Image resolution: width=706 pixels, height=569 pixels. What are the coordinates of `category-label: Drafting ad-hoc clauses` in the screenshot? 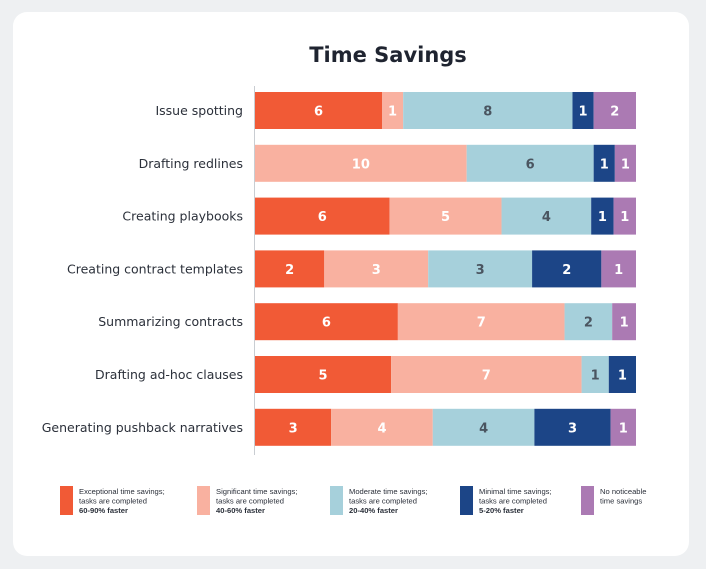 It's located at (169, 374).